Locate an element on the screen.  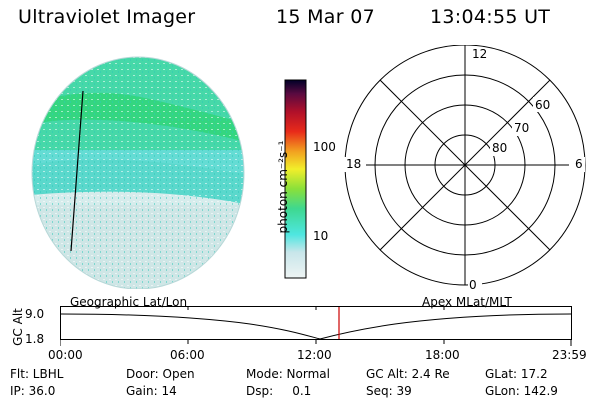
mlt-label-12: 12 is located at coordinates (480, 54).